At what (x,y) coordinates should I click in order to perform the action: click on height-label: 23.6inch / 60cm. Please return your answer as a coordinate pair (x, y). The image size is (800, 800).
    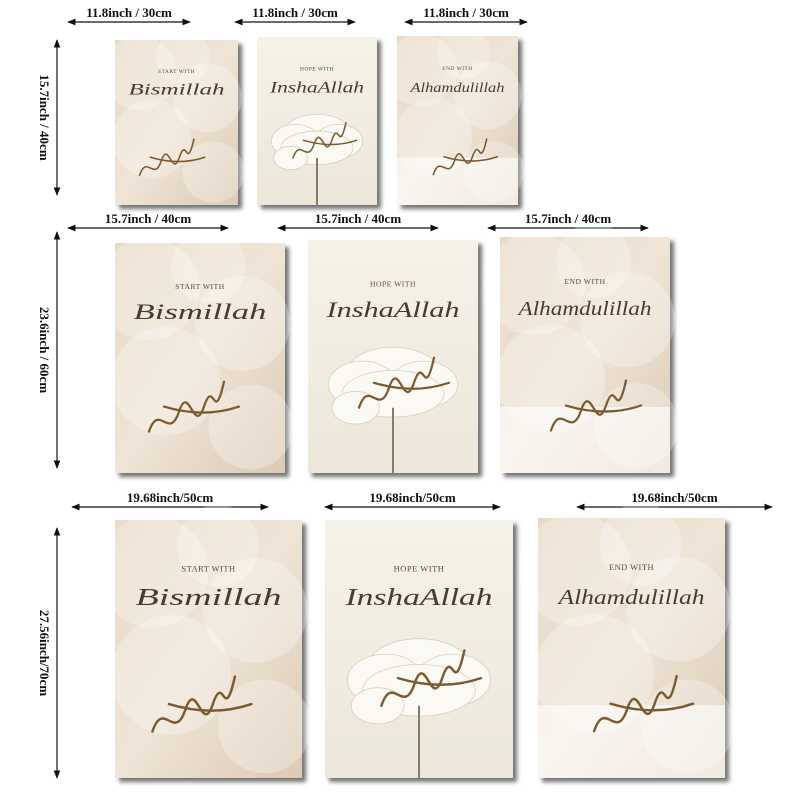
    Looking at the image, I should click on (44, 350).